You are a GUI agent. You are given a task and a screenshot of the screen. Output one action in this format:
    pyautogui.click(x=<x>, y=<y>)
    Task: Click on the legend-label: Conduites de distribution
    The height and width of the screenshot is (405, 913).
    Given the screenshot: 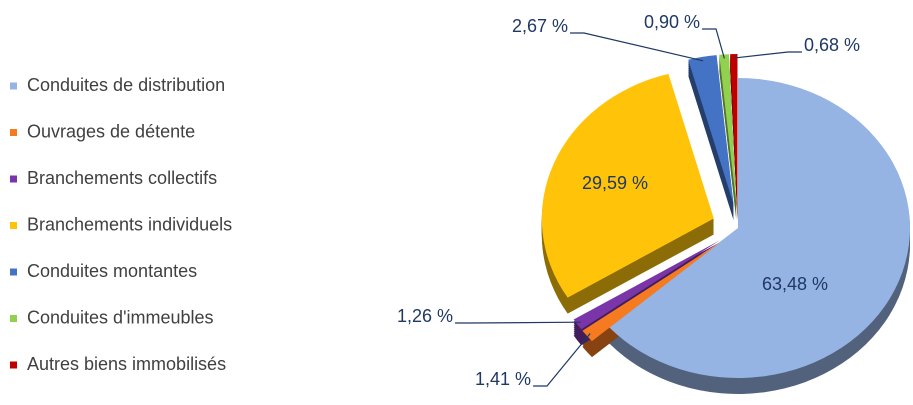 What is the action you would take?
    pyautogui.click(x=126, y=85)
    